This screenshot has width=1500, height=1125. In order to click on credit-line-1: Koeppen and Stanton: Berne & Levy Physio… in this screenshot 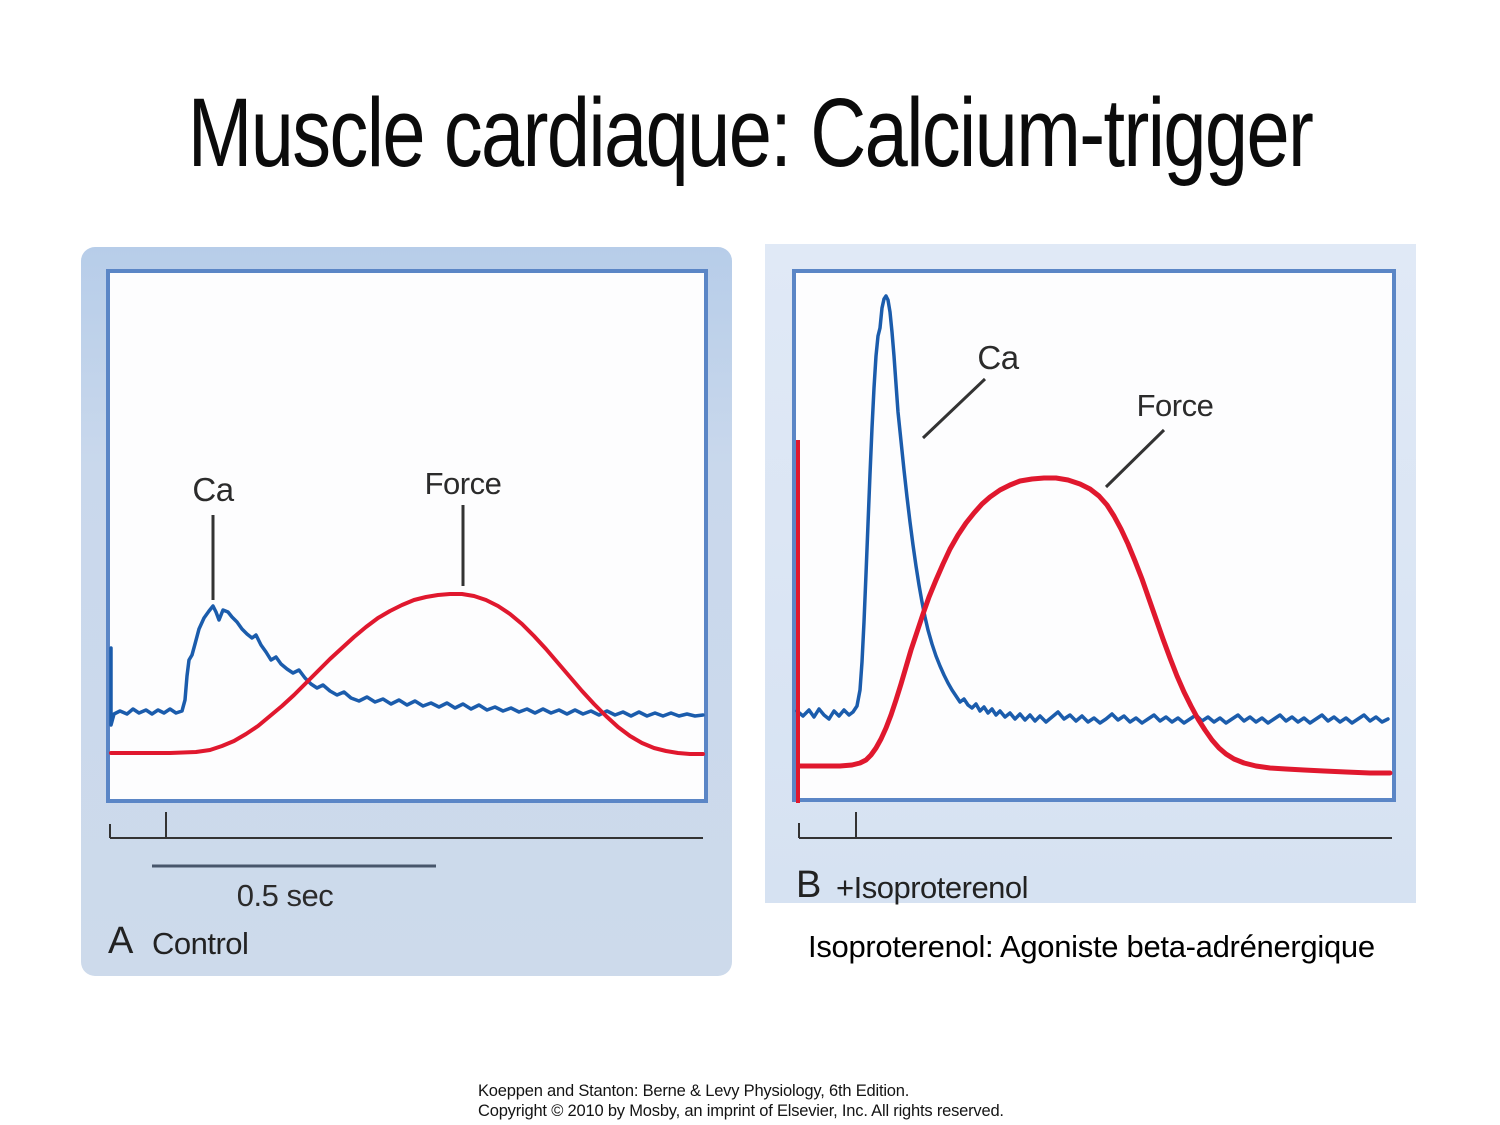, I will do `click(694, 1091)`.